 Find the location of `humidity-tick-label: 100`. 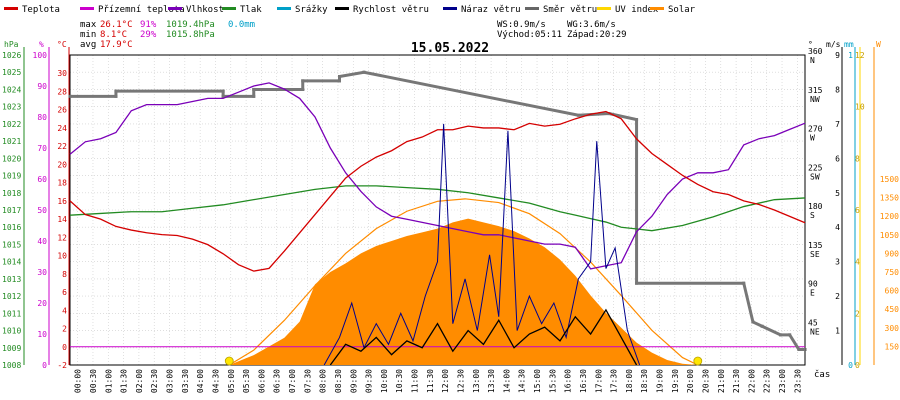

humidity-tick-label: 100 is located at coordinates (40, 55).